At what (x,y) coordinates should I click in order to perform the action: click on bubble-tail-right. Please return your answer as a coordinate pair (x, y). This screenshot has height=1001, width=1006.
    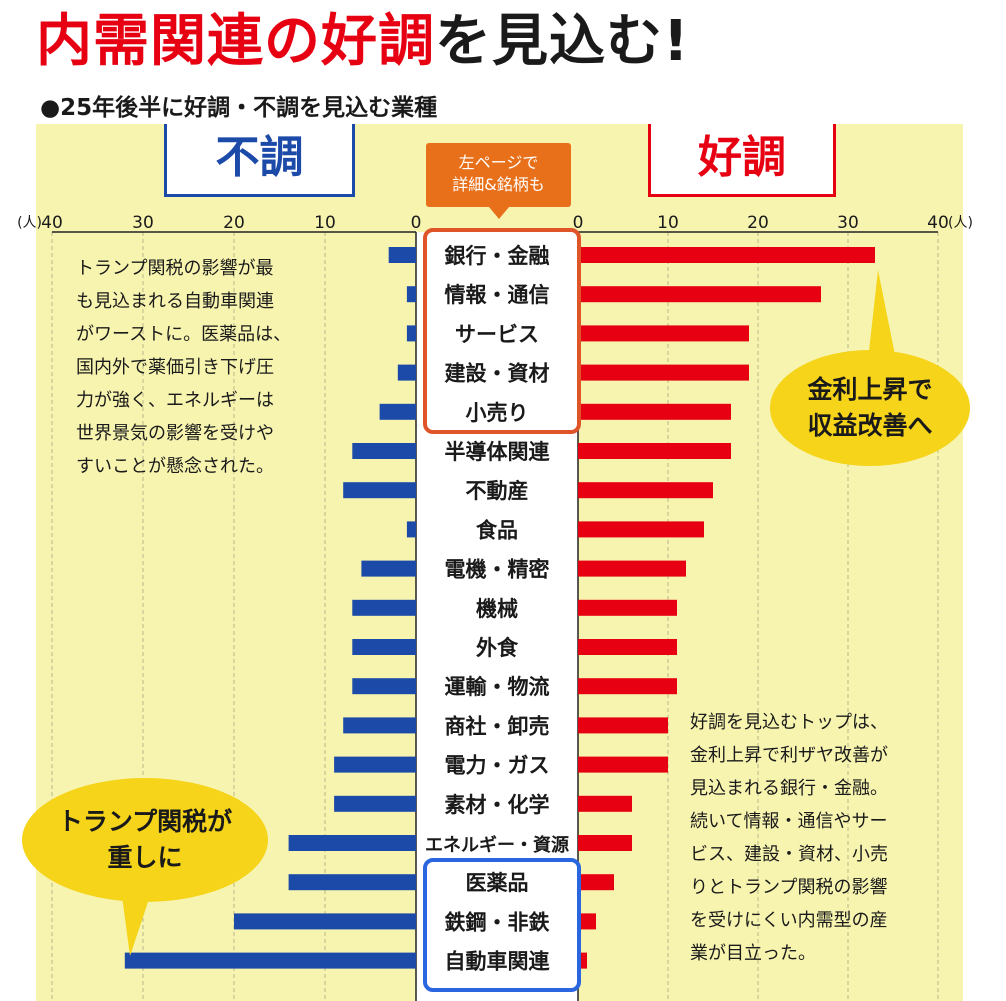
    Looking at the image, I should click on (882, 315).